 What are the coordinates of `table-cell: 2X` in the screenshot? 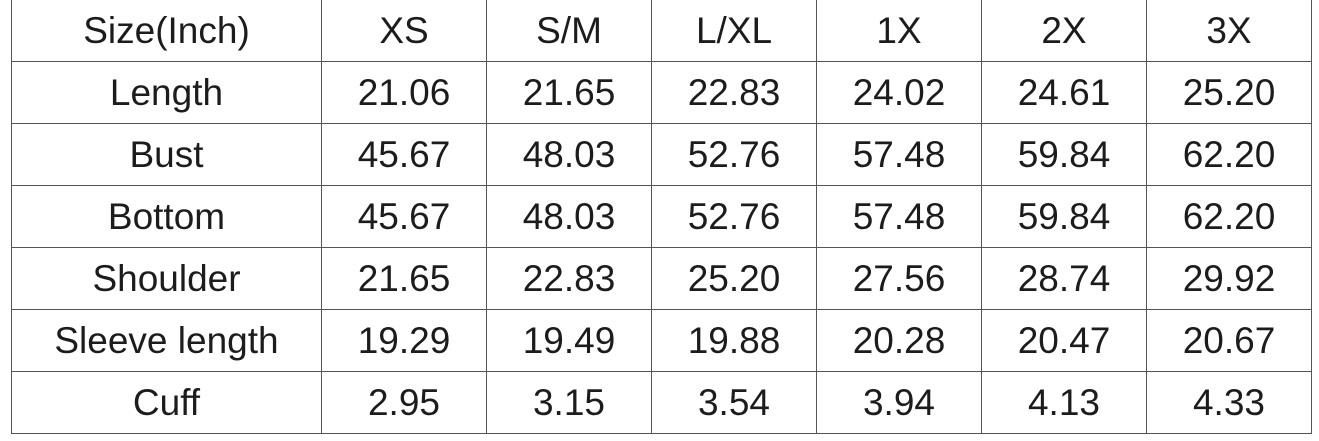 It's located at (1064, 31).